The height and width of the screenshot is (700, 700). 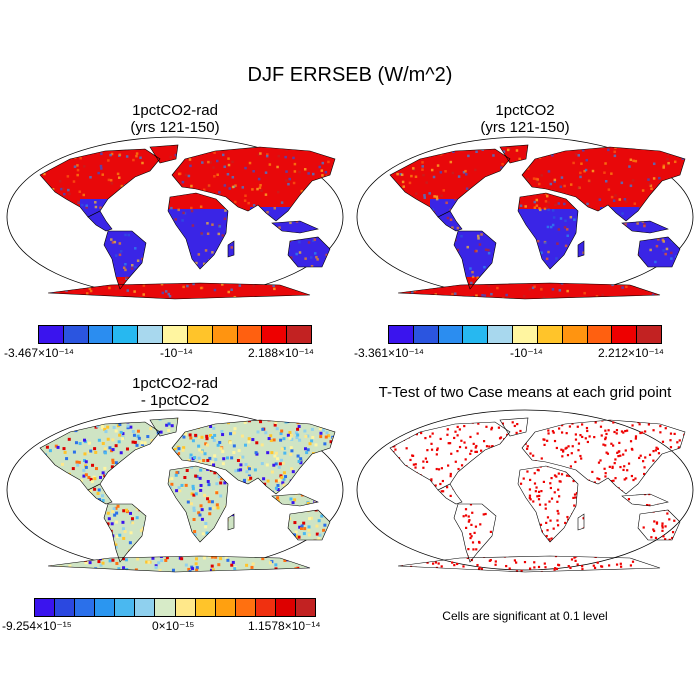 What do you see at coordinates (173, 626) in the screenshot?
I see `colorbar-3-mid: 0×10⁻¹⁵` at bounding box center [173, 626].